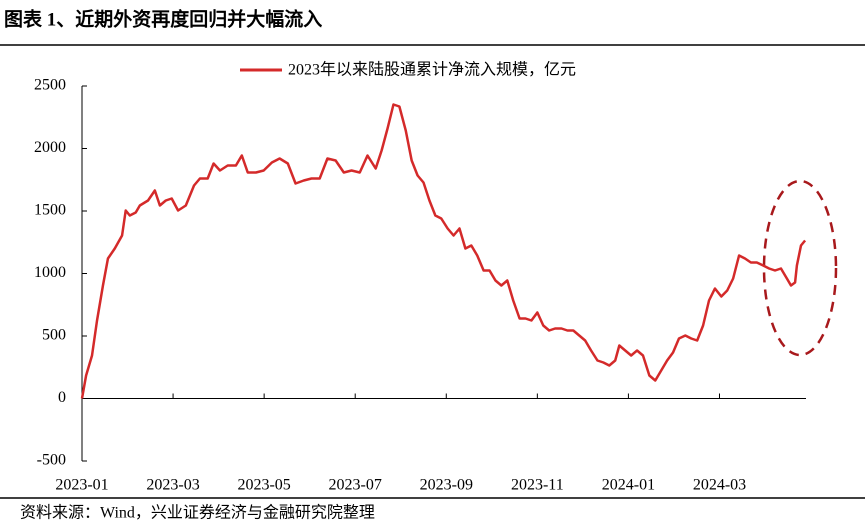 This screenshot has height=528, width=865. I want to click on y-tick-label: 2000, so click(50, 147).